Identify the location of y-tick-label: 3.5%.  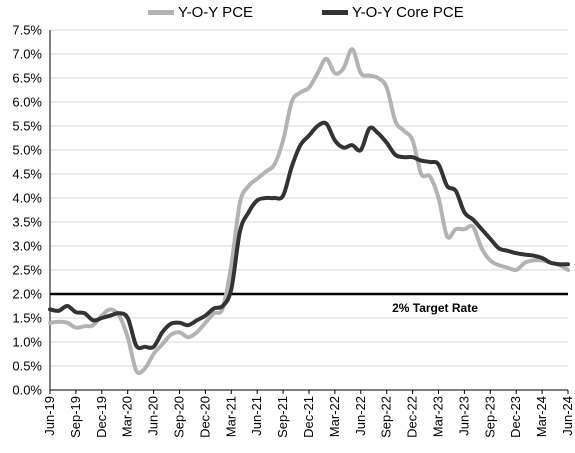
(27, 222).